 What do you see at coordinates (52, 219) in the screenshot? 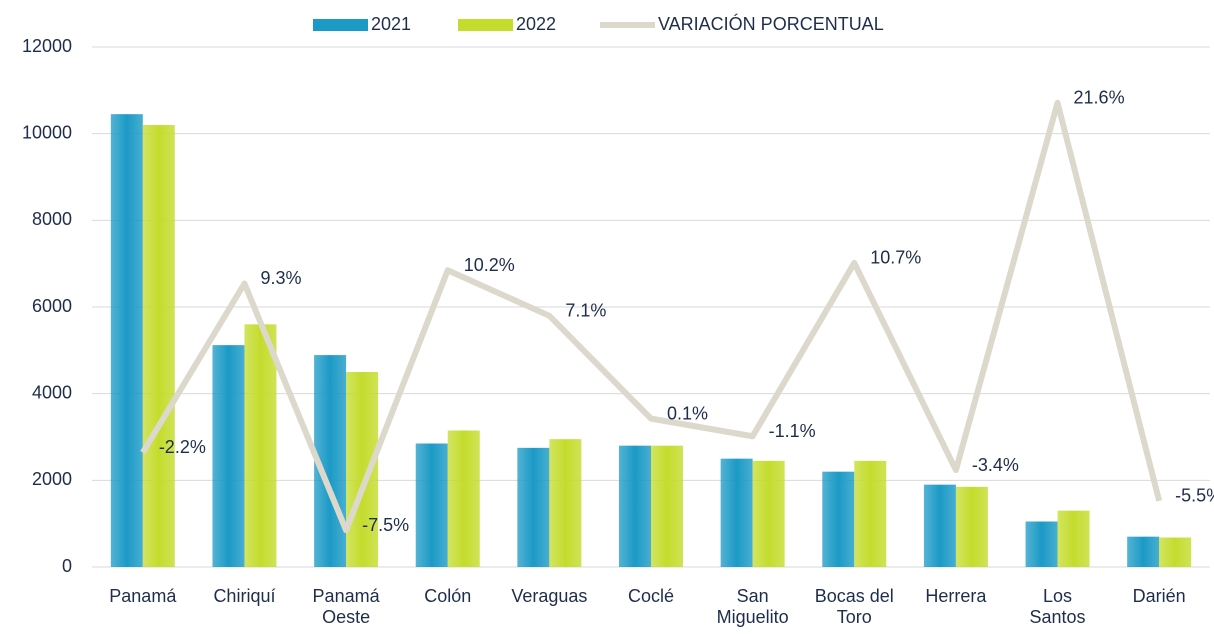
I see `y-tick-label: 8000` at bounding box center [52, 219].